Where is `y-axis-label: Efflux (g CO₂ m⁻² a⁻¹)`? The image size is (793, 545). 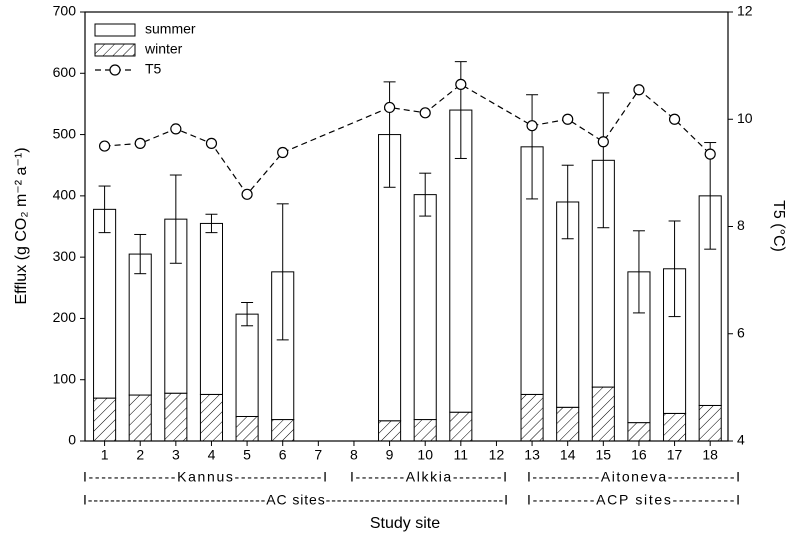
y-axis-label: Efflux (g CO₂ m⁻² a⁻¹) is located at coordinates (21, 225).